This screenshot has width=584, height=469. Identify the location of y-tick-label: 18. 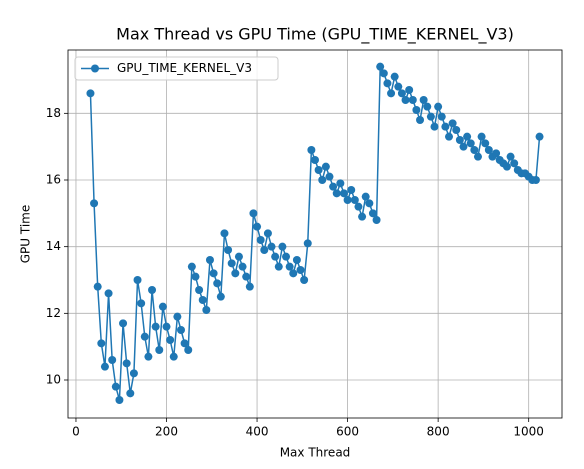
(53, 113).